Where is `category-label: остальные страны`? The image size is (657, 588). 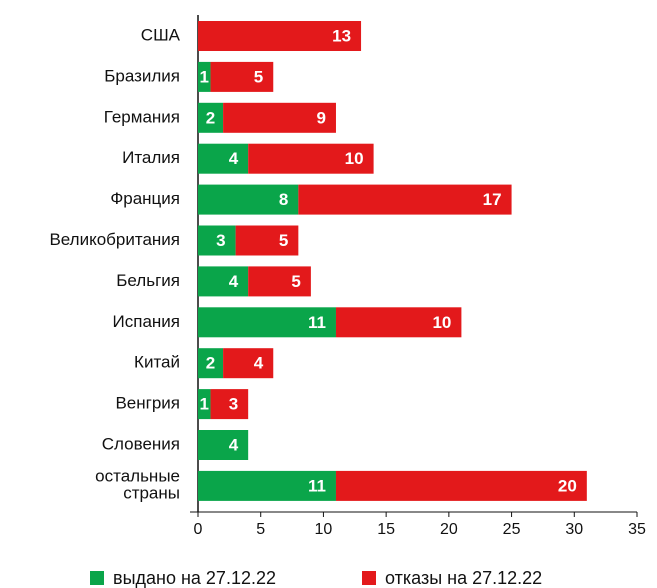
category-label: остальные страны is located at coordinates (137, 485).